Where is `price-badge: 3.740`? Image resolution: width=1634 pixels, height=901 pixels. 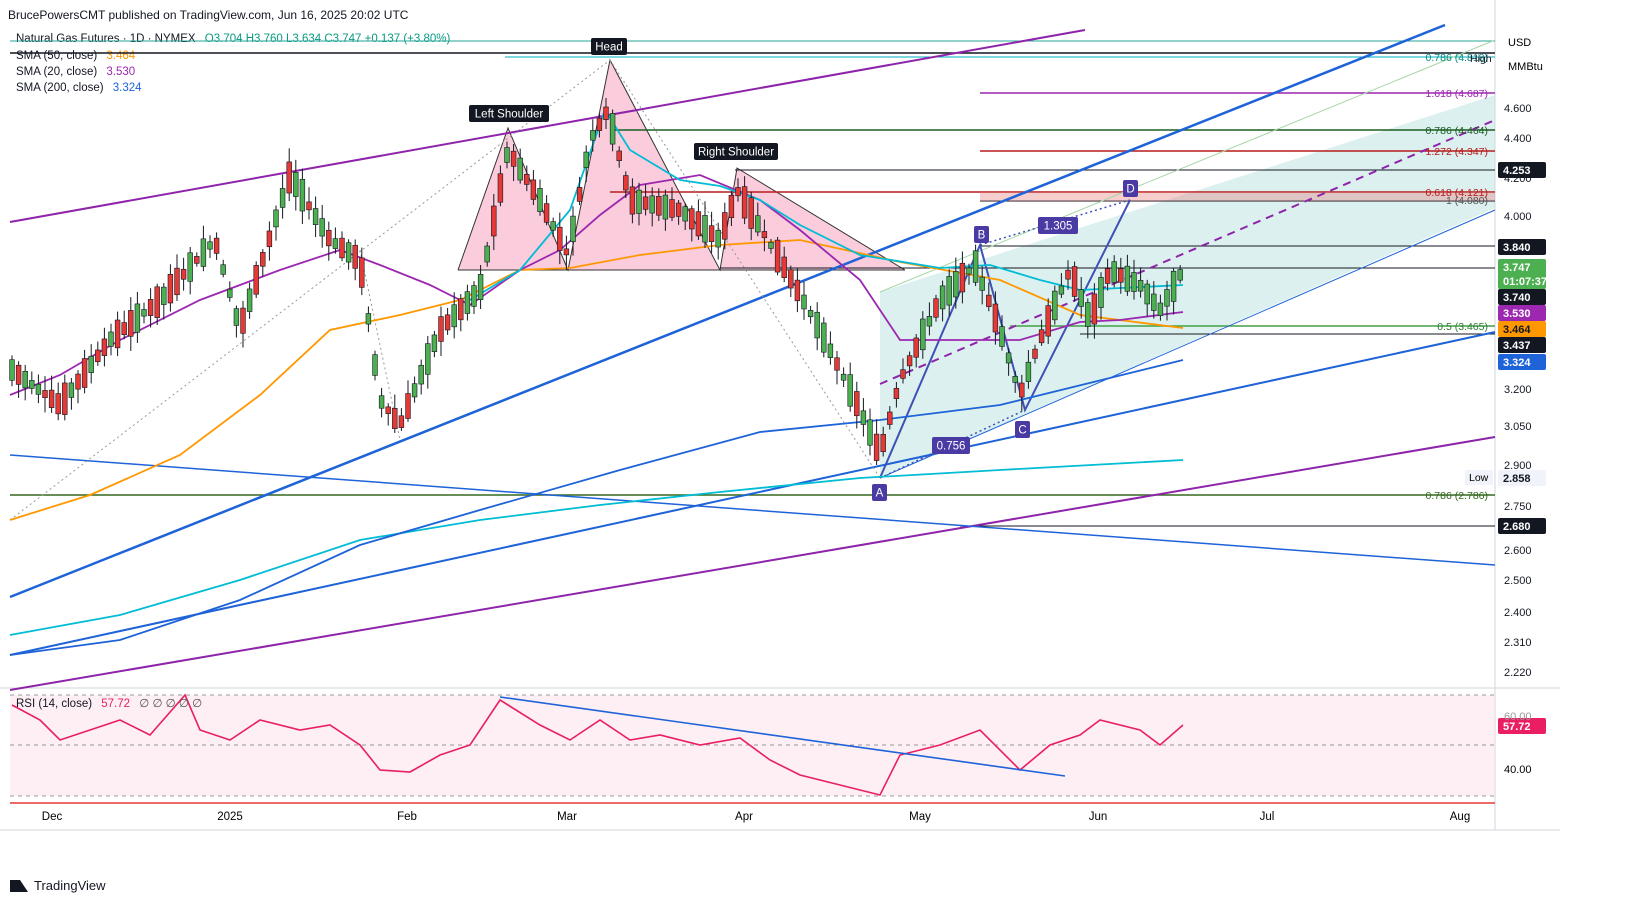
price-badge: 3.740 is located at coordinates (1517, 298).